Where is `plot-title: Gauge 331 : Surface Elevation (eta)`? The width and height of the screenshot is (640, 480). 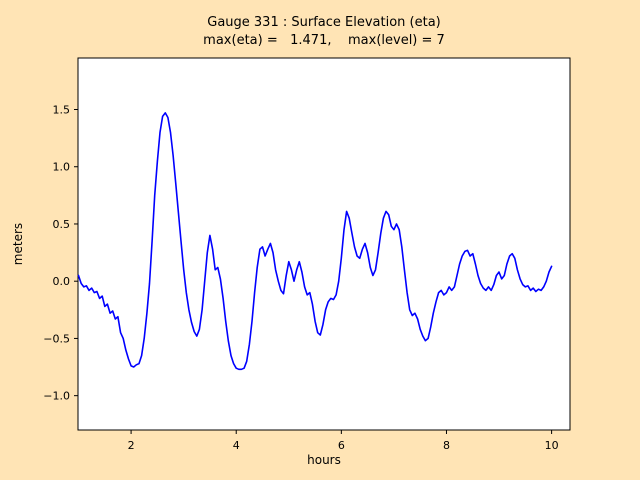
plot-title: Gauge 331 : Surface Elevation (eta) is located at coordinates (324, 22).